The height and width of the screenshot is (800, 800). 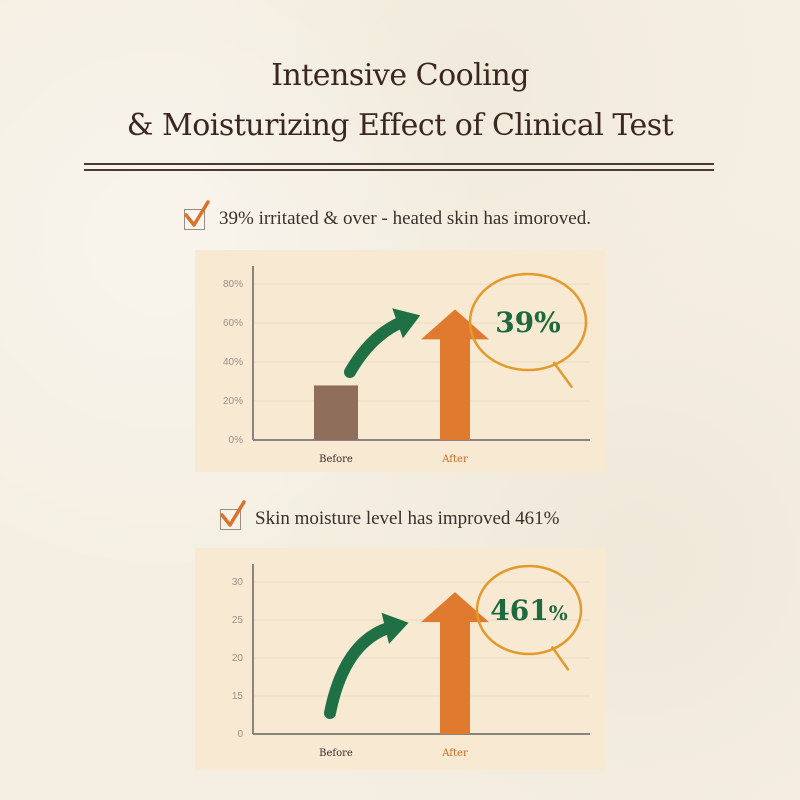 I want to click on claim-row-2: Skin moisture level has improved 461%, so click(x=390, y=514).